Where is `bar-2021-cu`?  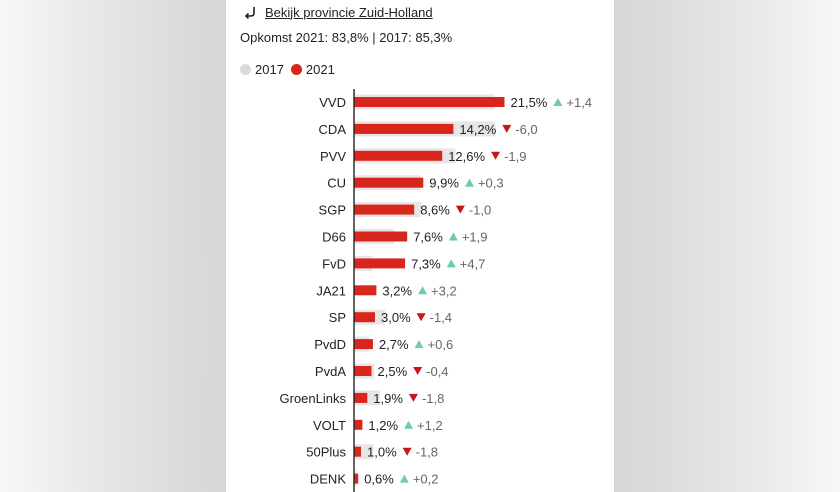
bar-2021-cu is located at coordinates (389, 182).